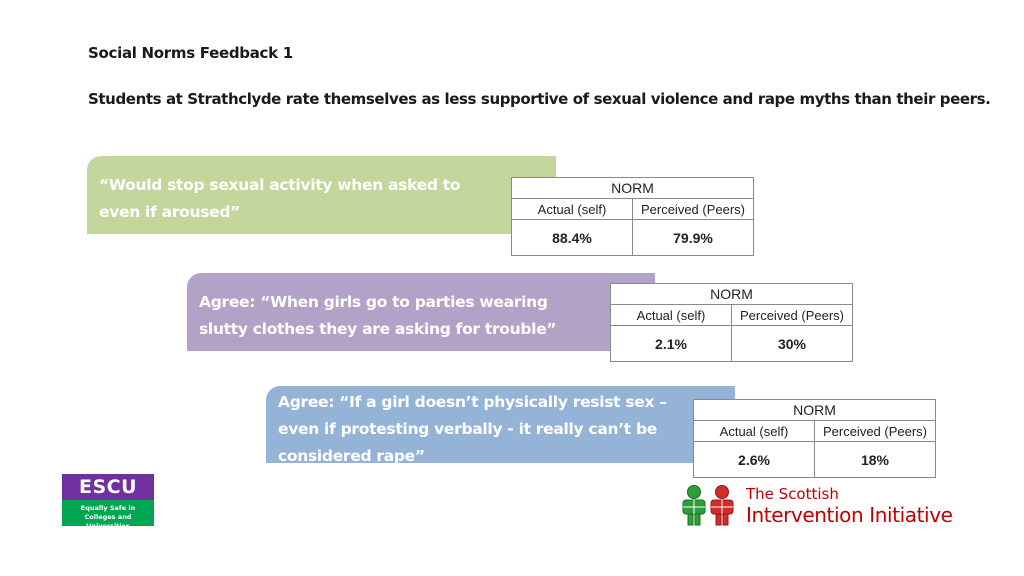 The image size is (1024, 576). I want to click on two-people-figures-icon, so click(708, 505).